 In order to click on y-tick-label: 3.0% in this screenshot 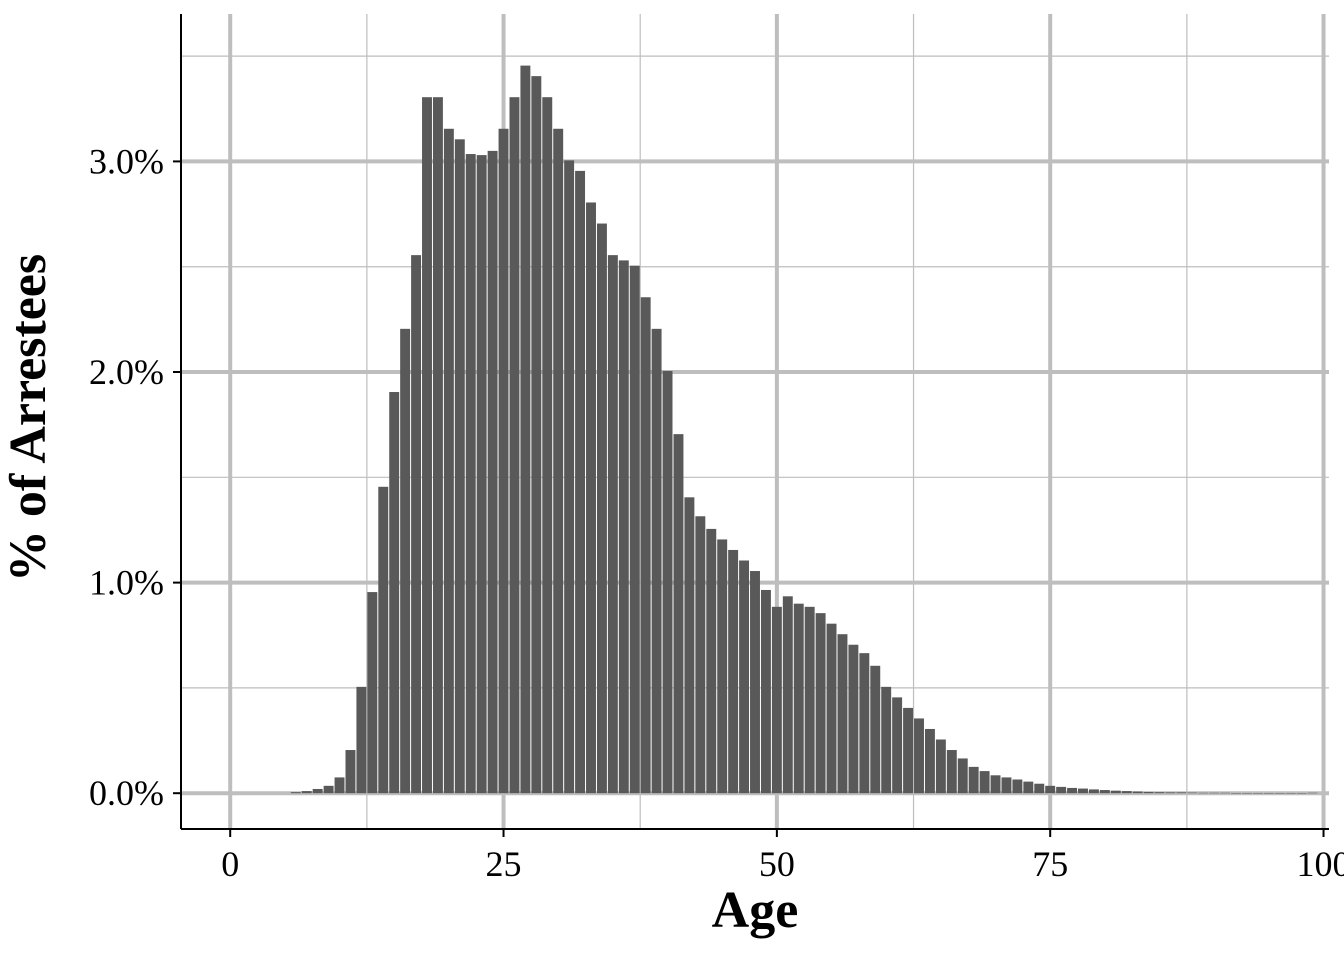, I will do `click(126, 161)`.